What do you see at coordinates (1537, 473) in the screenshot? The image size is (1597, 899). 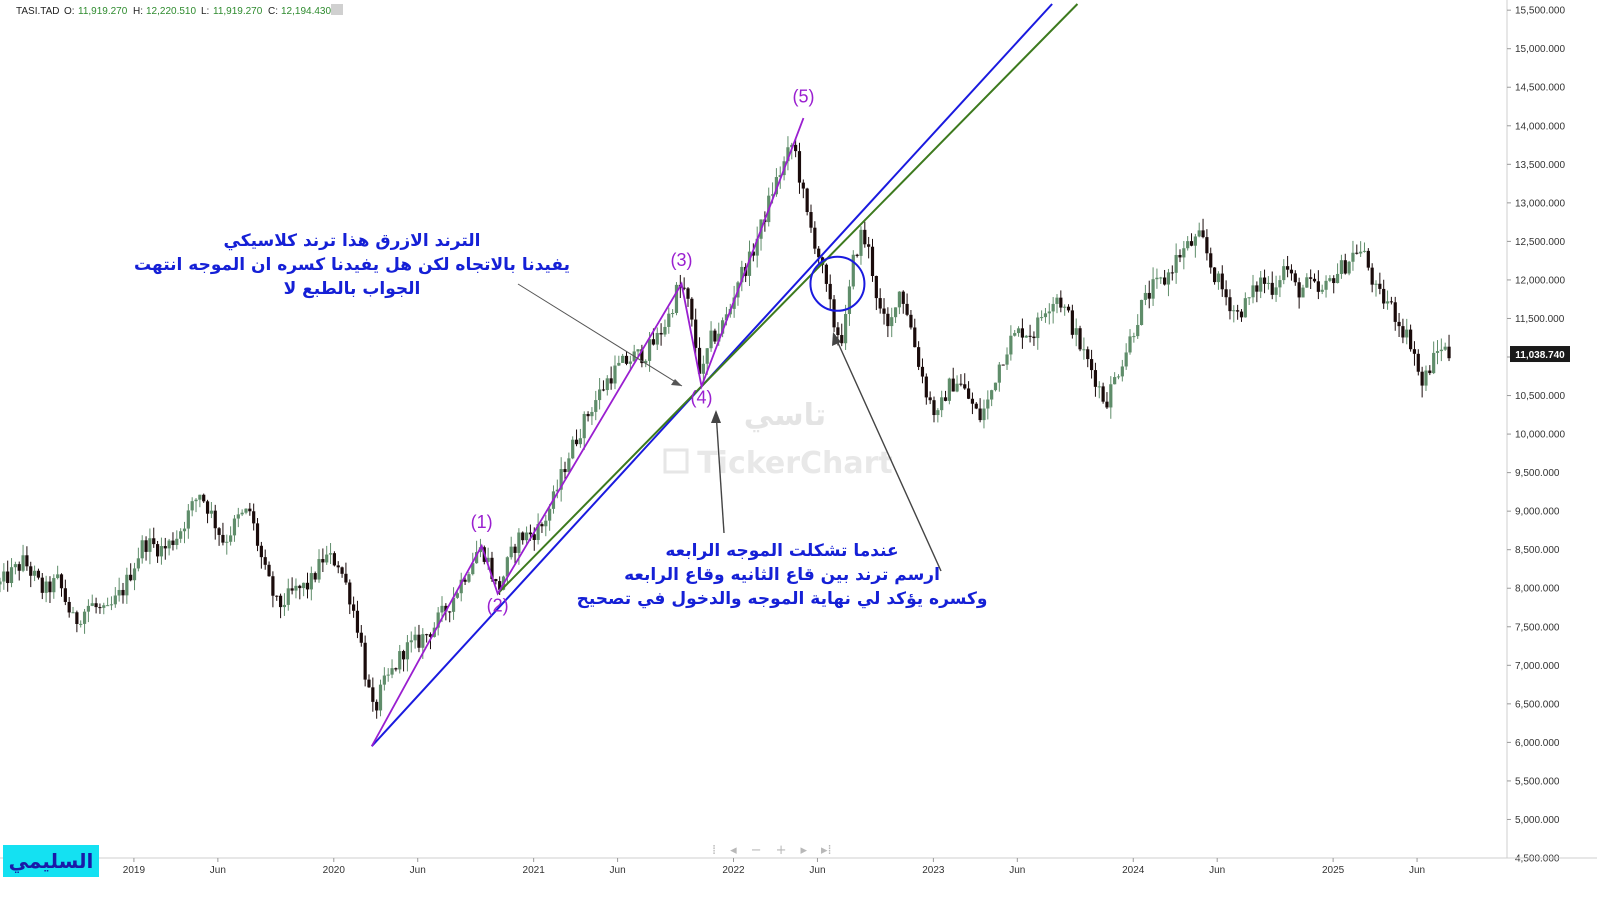 I see `y-tick-label: 9,500.000` at bounding box center [1537, 473].